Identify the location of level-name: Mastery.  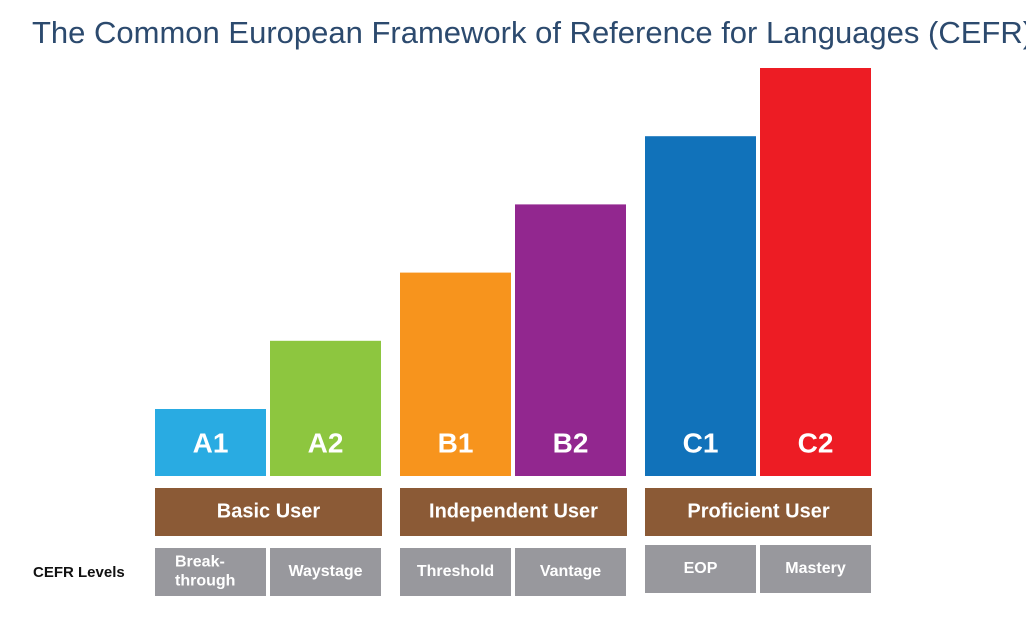
(815, 568).